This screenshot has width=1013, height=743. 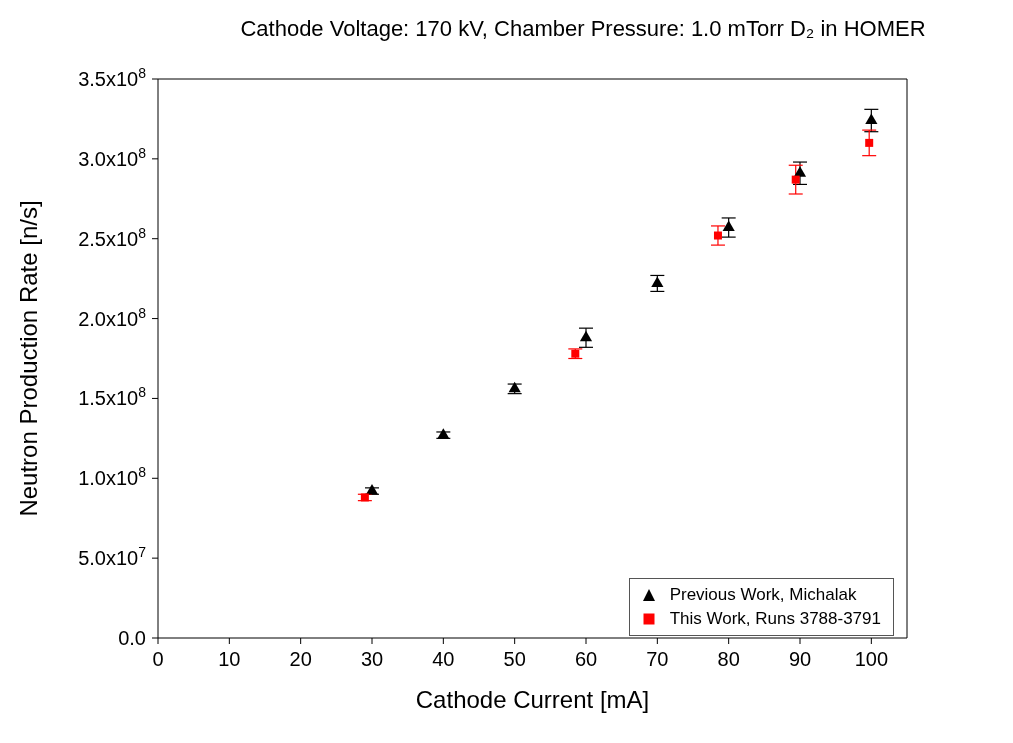 I want to click on legend-label: Previous Work, Michalak, so click(x=763, y=595).